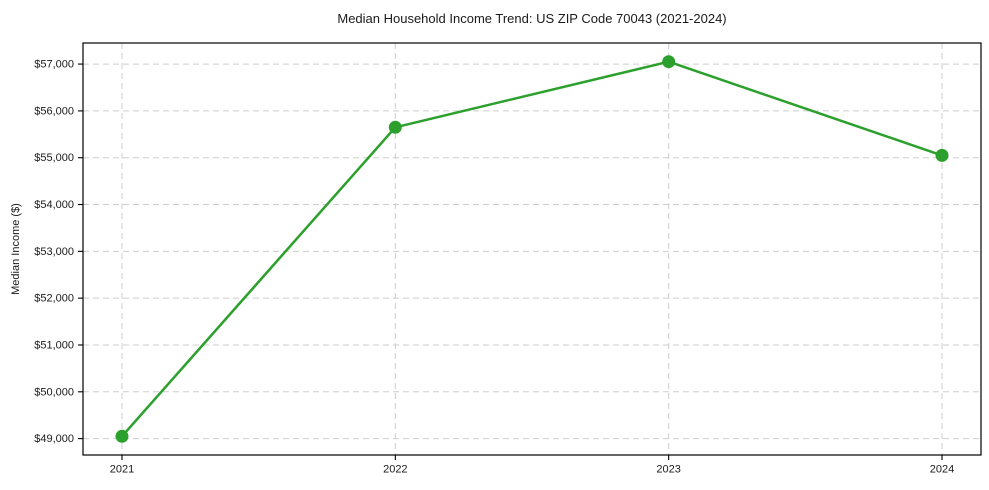  What do you see at coordinates (395, 470) in the screenshot?
I see `x-tick-label: 2022` at bounding box center [395, 470].